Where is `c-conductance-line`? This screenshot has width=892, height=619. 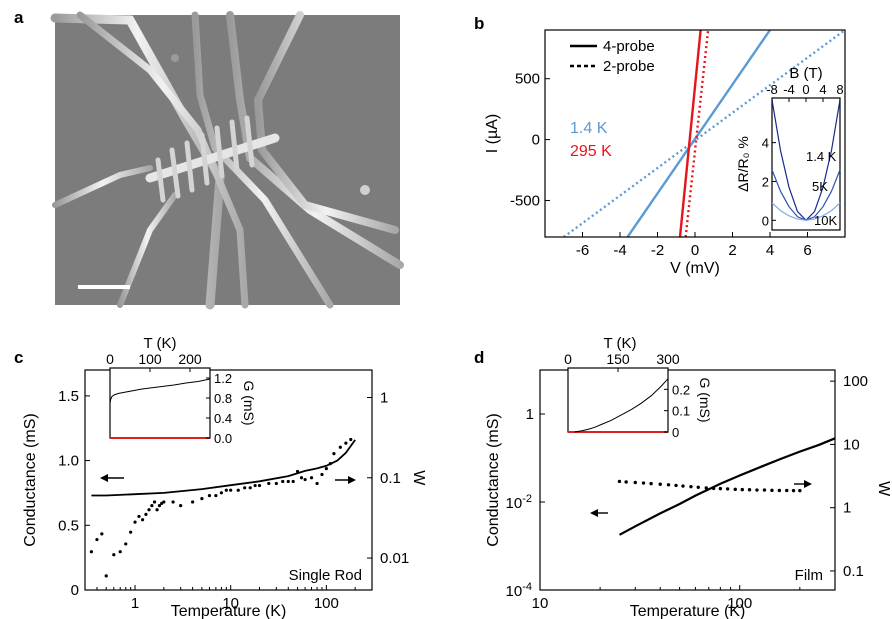
c-conductance-line is located at coordinates (223, 468).